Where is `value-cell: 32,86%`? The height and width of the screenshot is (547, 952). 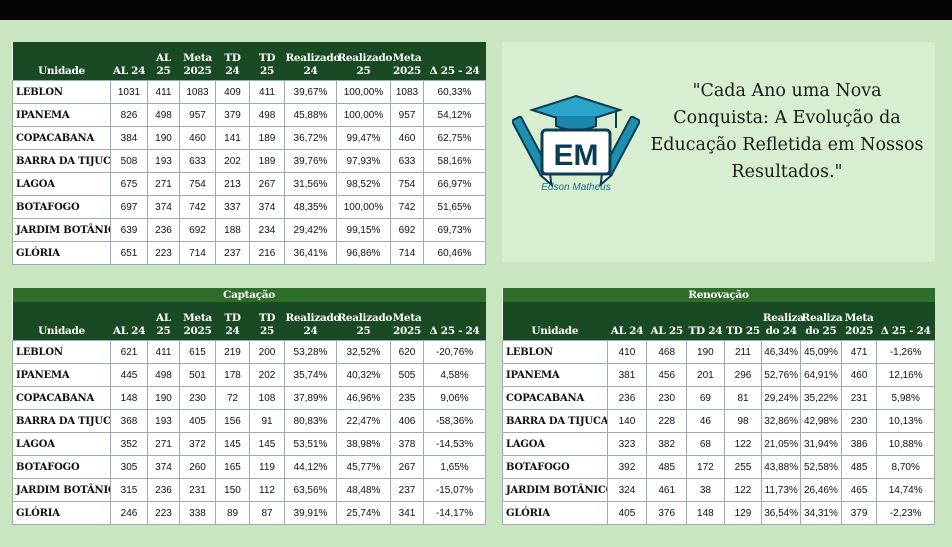 value-cell: 32,86% is located at coordinates (781, 421).